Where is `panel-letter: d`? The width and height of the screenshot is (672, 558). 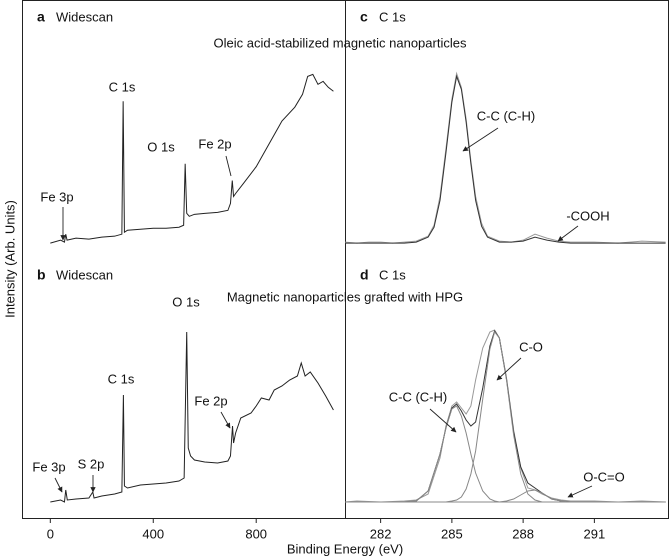 panel-letter: d is located at coordinates (364, 275).